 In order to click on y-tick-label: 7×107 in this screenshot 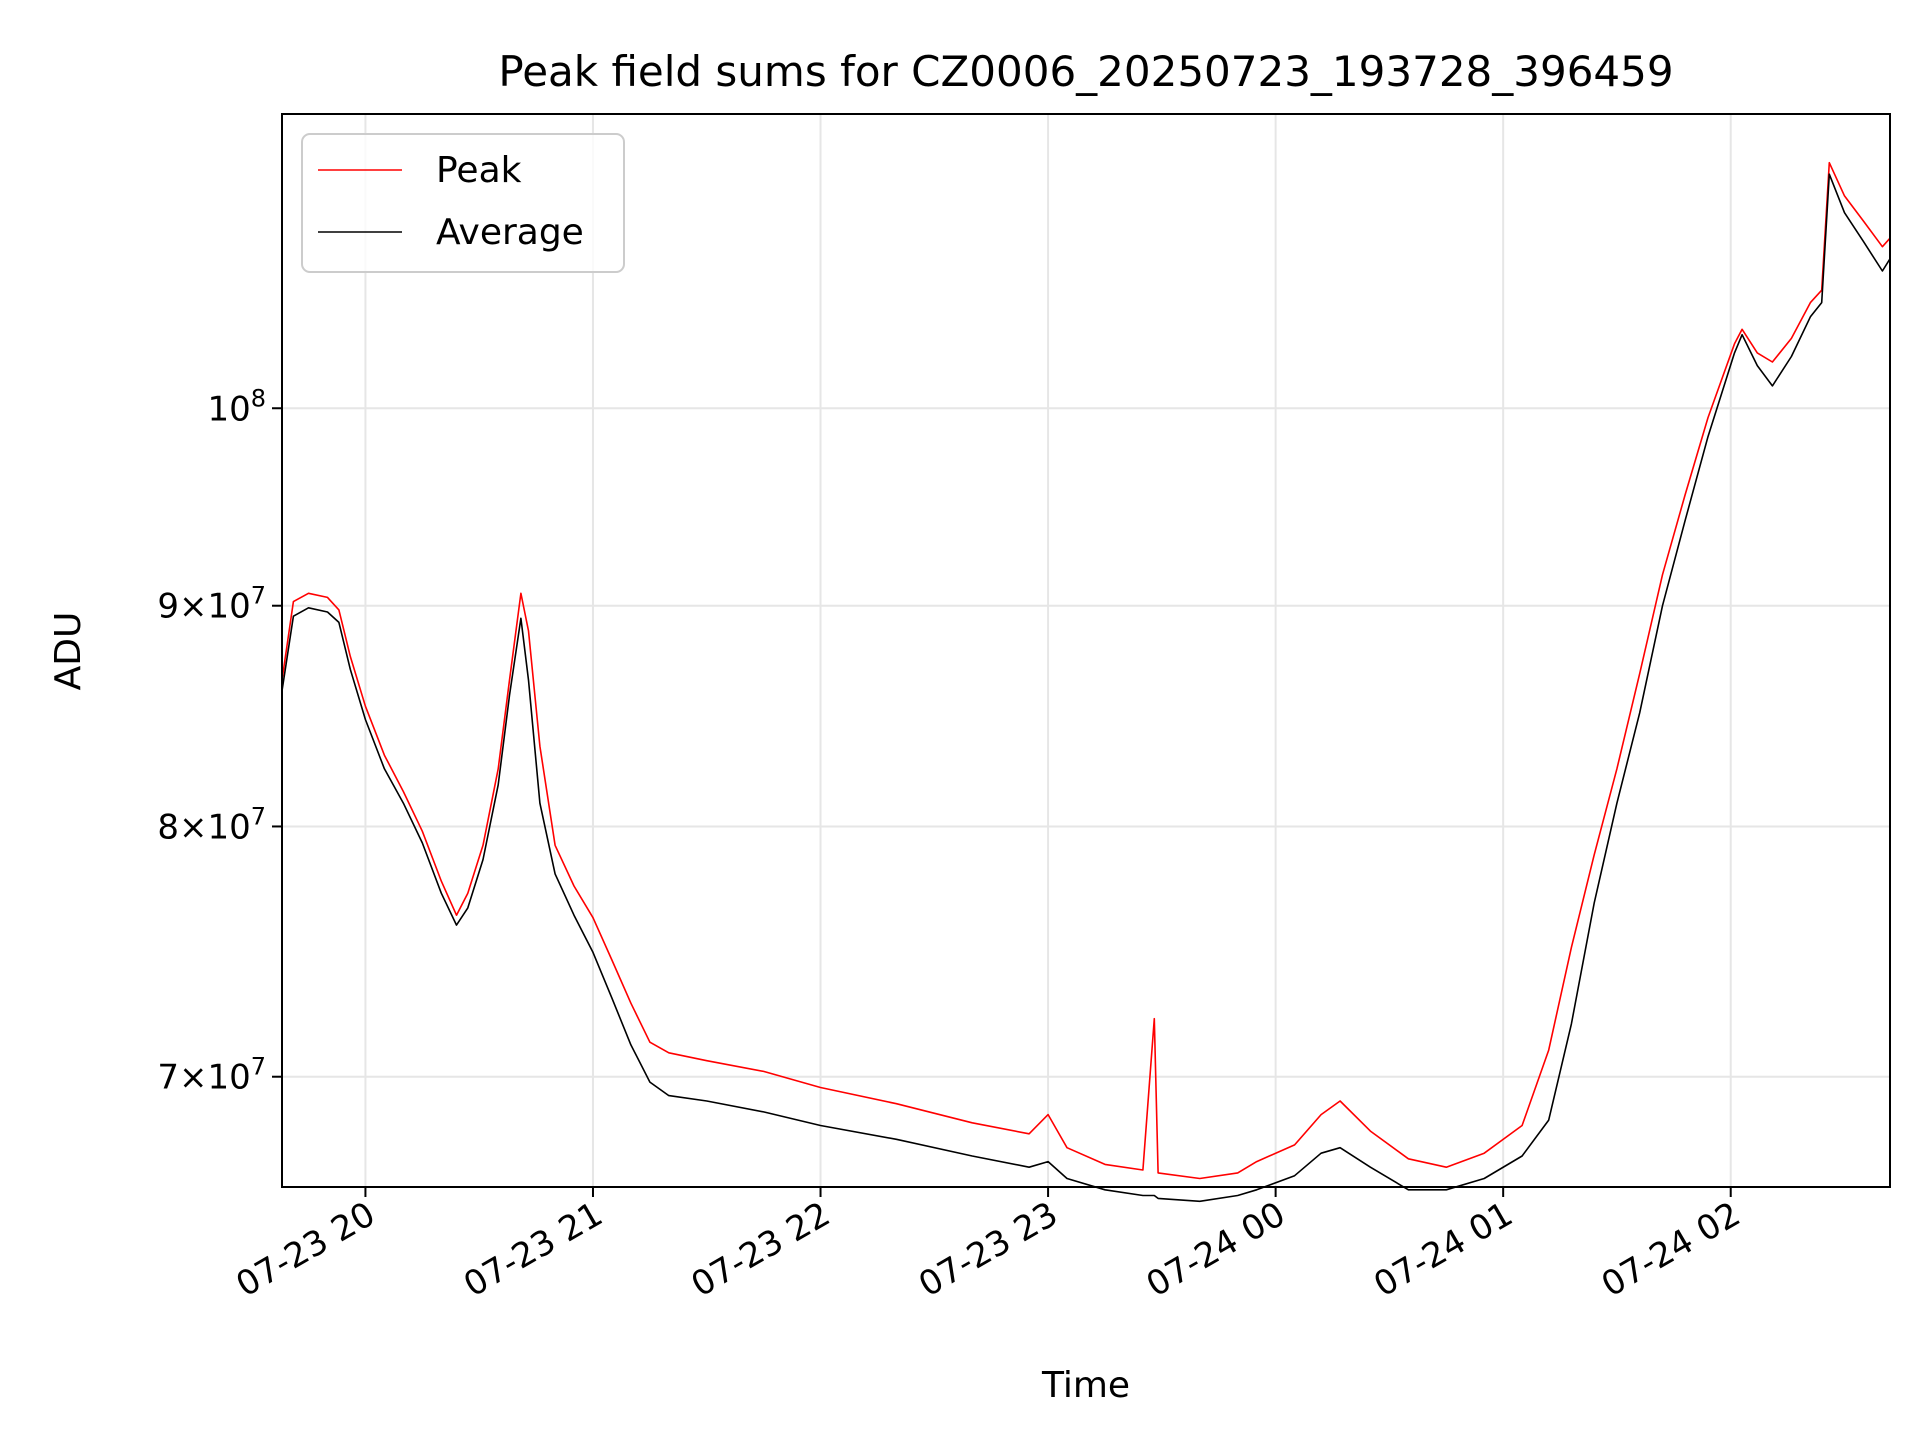, I will do `click(211, 1075)`.